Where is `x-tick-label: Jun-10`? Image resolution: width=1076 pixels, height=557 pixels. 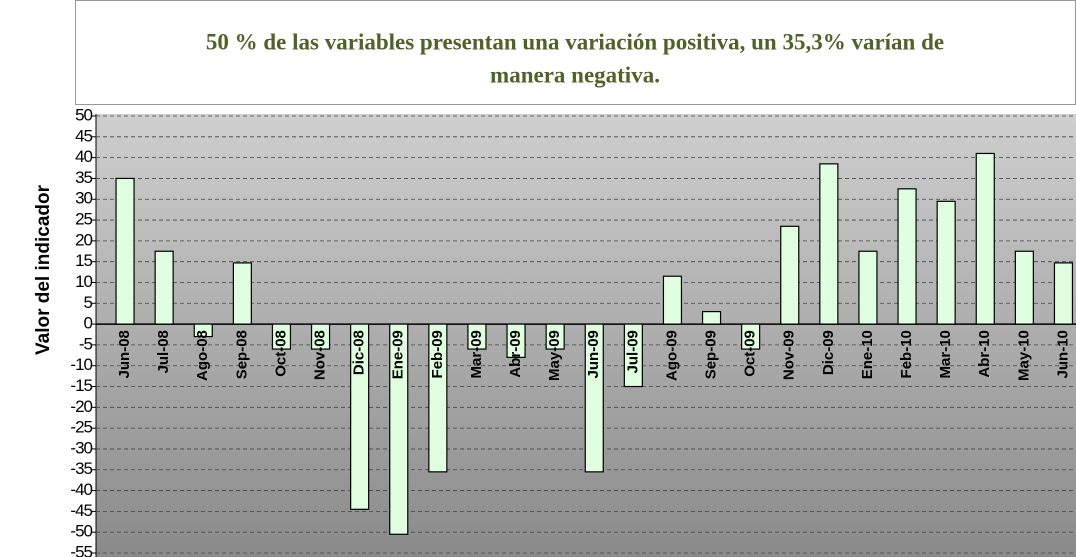 x-tick-label: Jun-10 is located at coordinates (1062, 354).